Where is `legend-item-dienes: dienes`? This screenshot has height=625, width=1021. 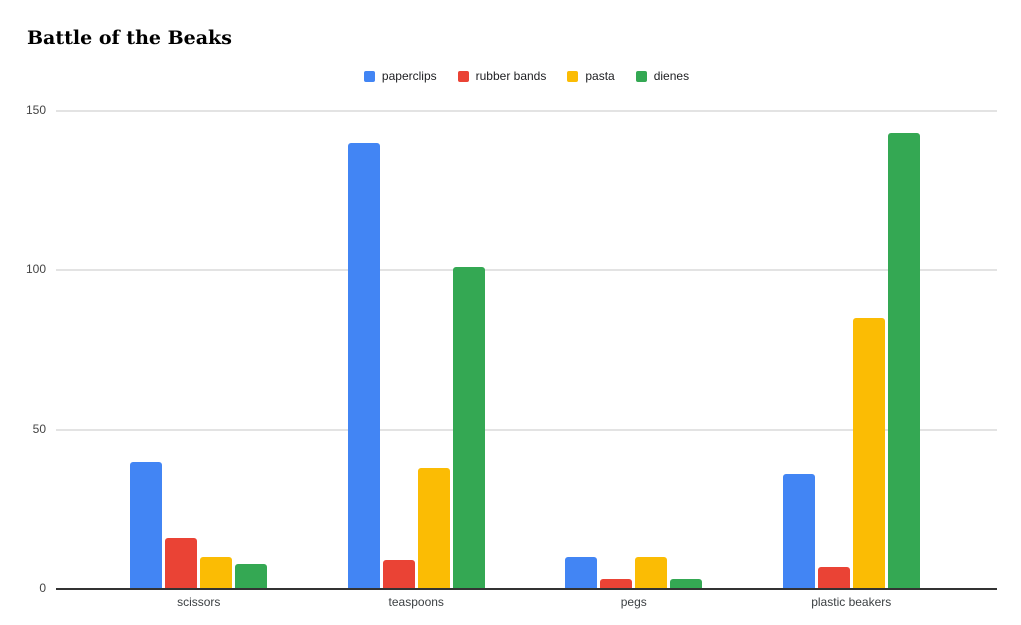 legend-item-dienes: dienes is located at coordinates (662, 76).